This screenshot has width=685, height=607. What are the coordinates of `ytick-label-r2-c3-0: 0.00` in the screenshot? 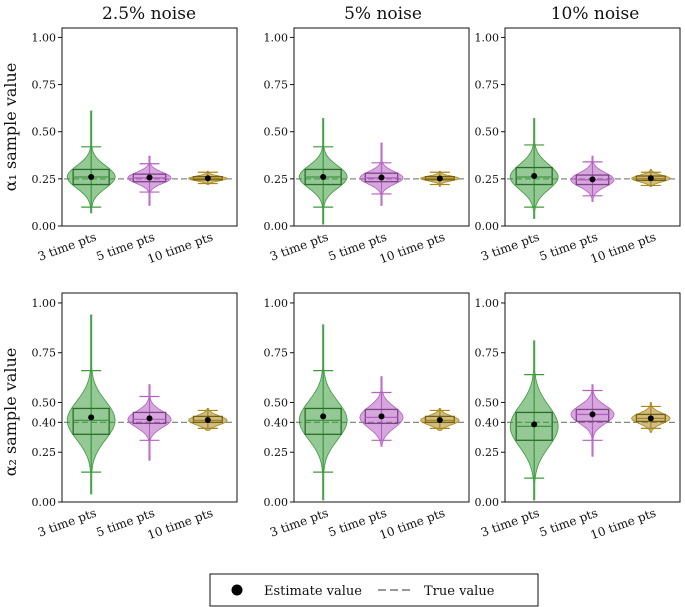 It's located at (487, 502).